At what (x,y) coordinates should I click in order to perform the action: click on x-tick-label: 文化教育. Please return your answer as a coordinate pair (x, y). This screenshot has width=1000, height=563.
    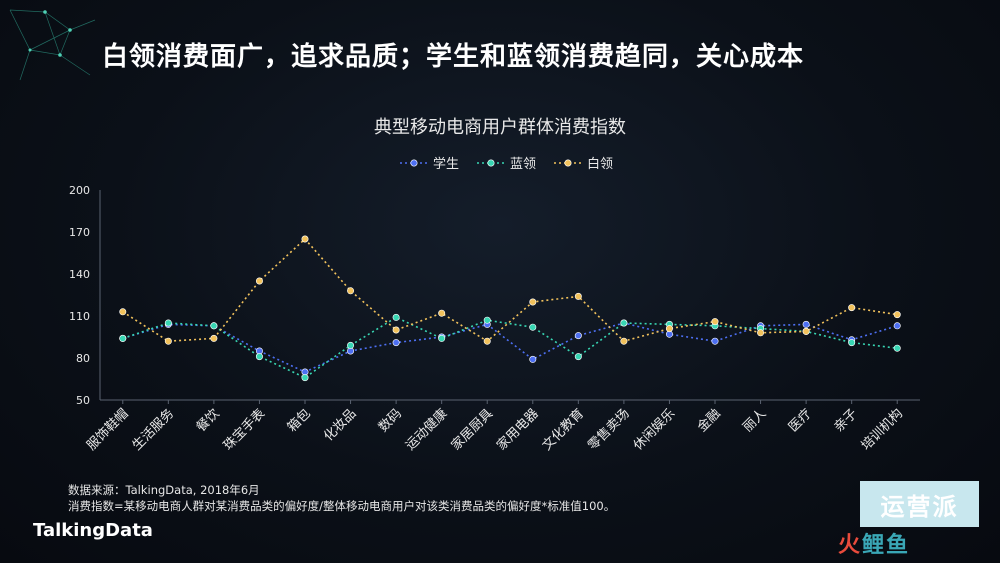
    Looking at the image, I should click on (563, 430).